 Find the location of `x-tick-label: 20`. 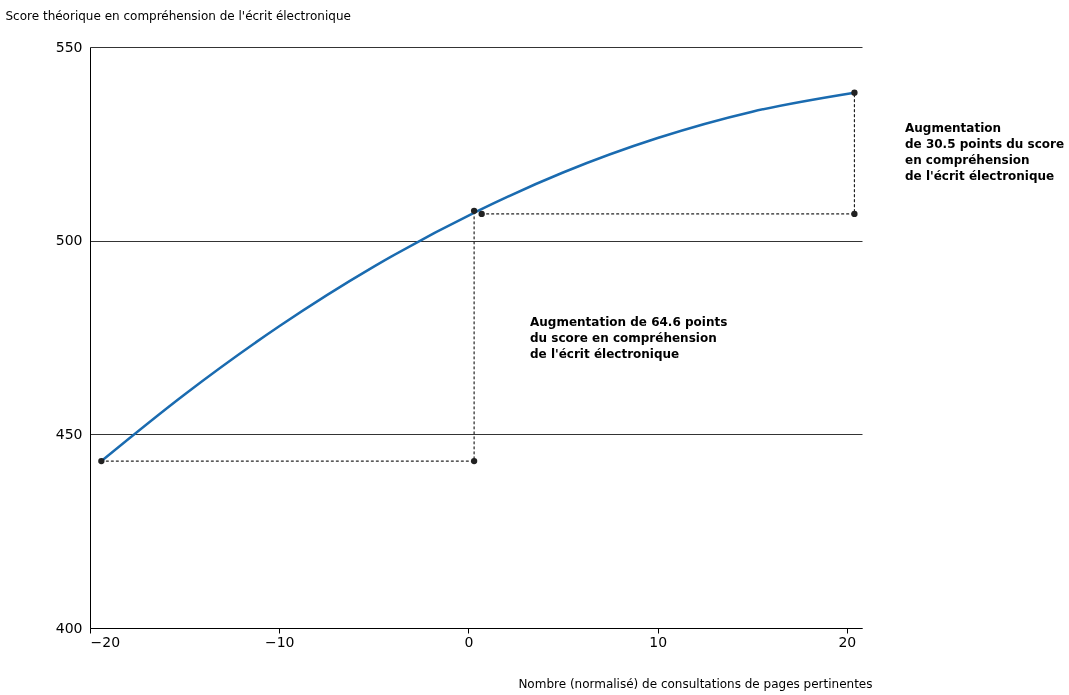

x-tick-label: 20 is located at coordinates (847, 641).